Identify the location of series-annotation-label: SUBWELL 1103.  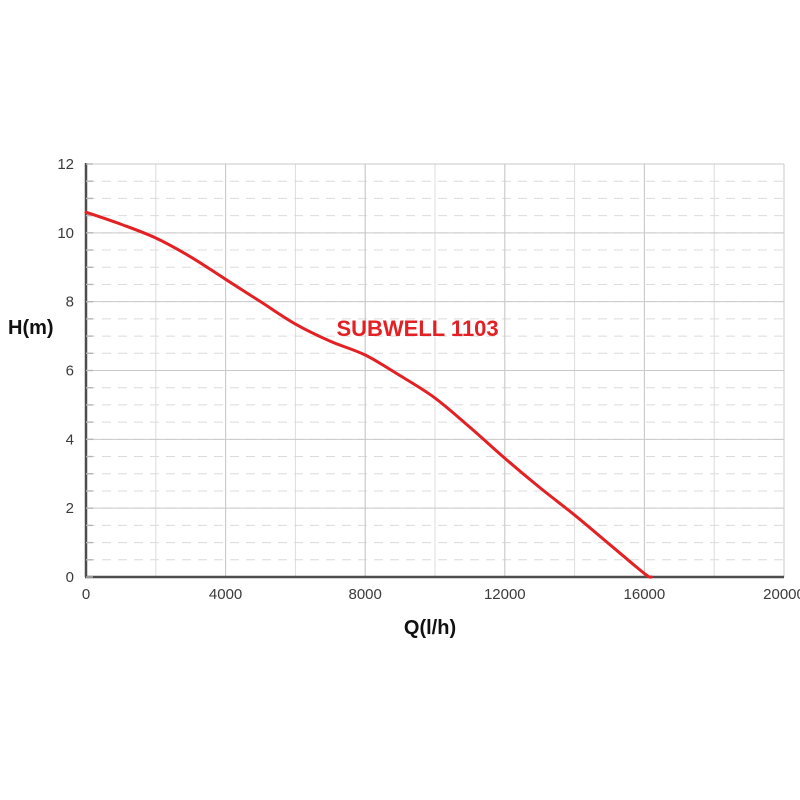
(417, 328).